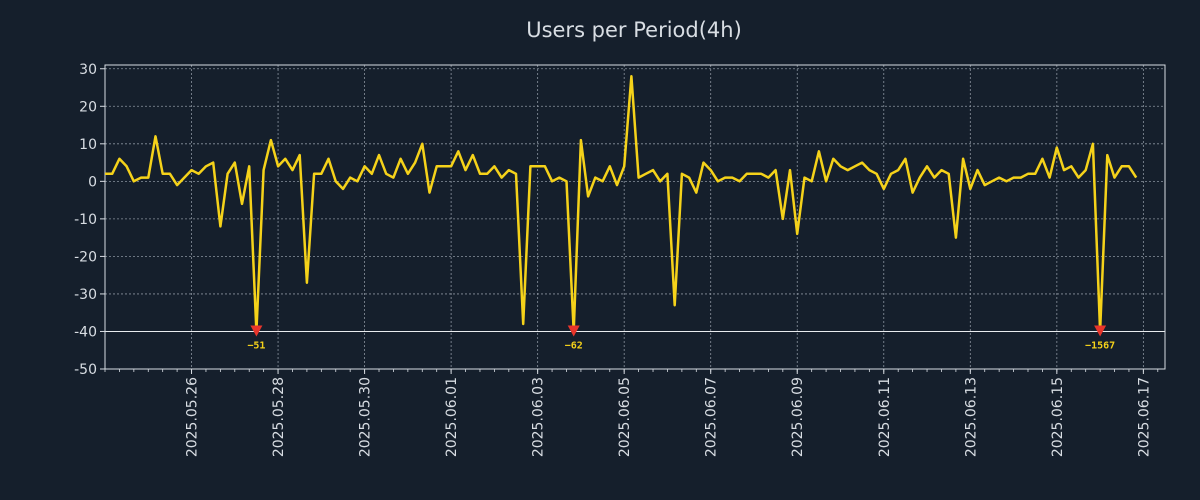  What do you see at coordinates (88, 70) in the screenshot?
I see `y-tick-label: 30` at bounding box center [88, 70].